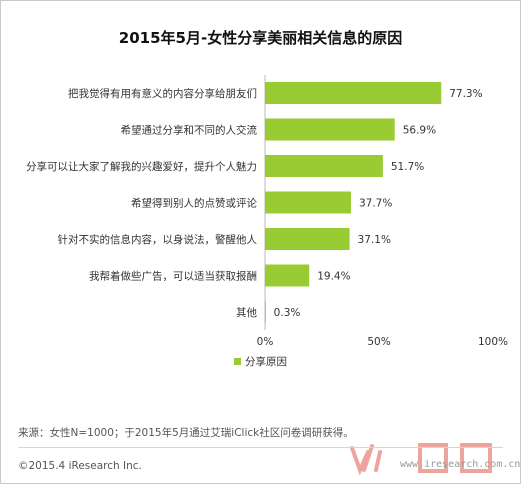  Describe the element at coordinates (265, 342) in the screenshot. I see `x-tick-label-0: 0%` at that location.